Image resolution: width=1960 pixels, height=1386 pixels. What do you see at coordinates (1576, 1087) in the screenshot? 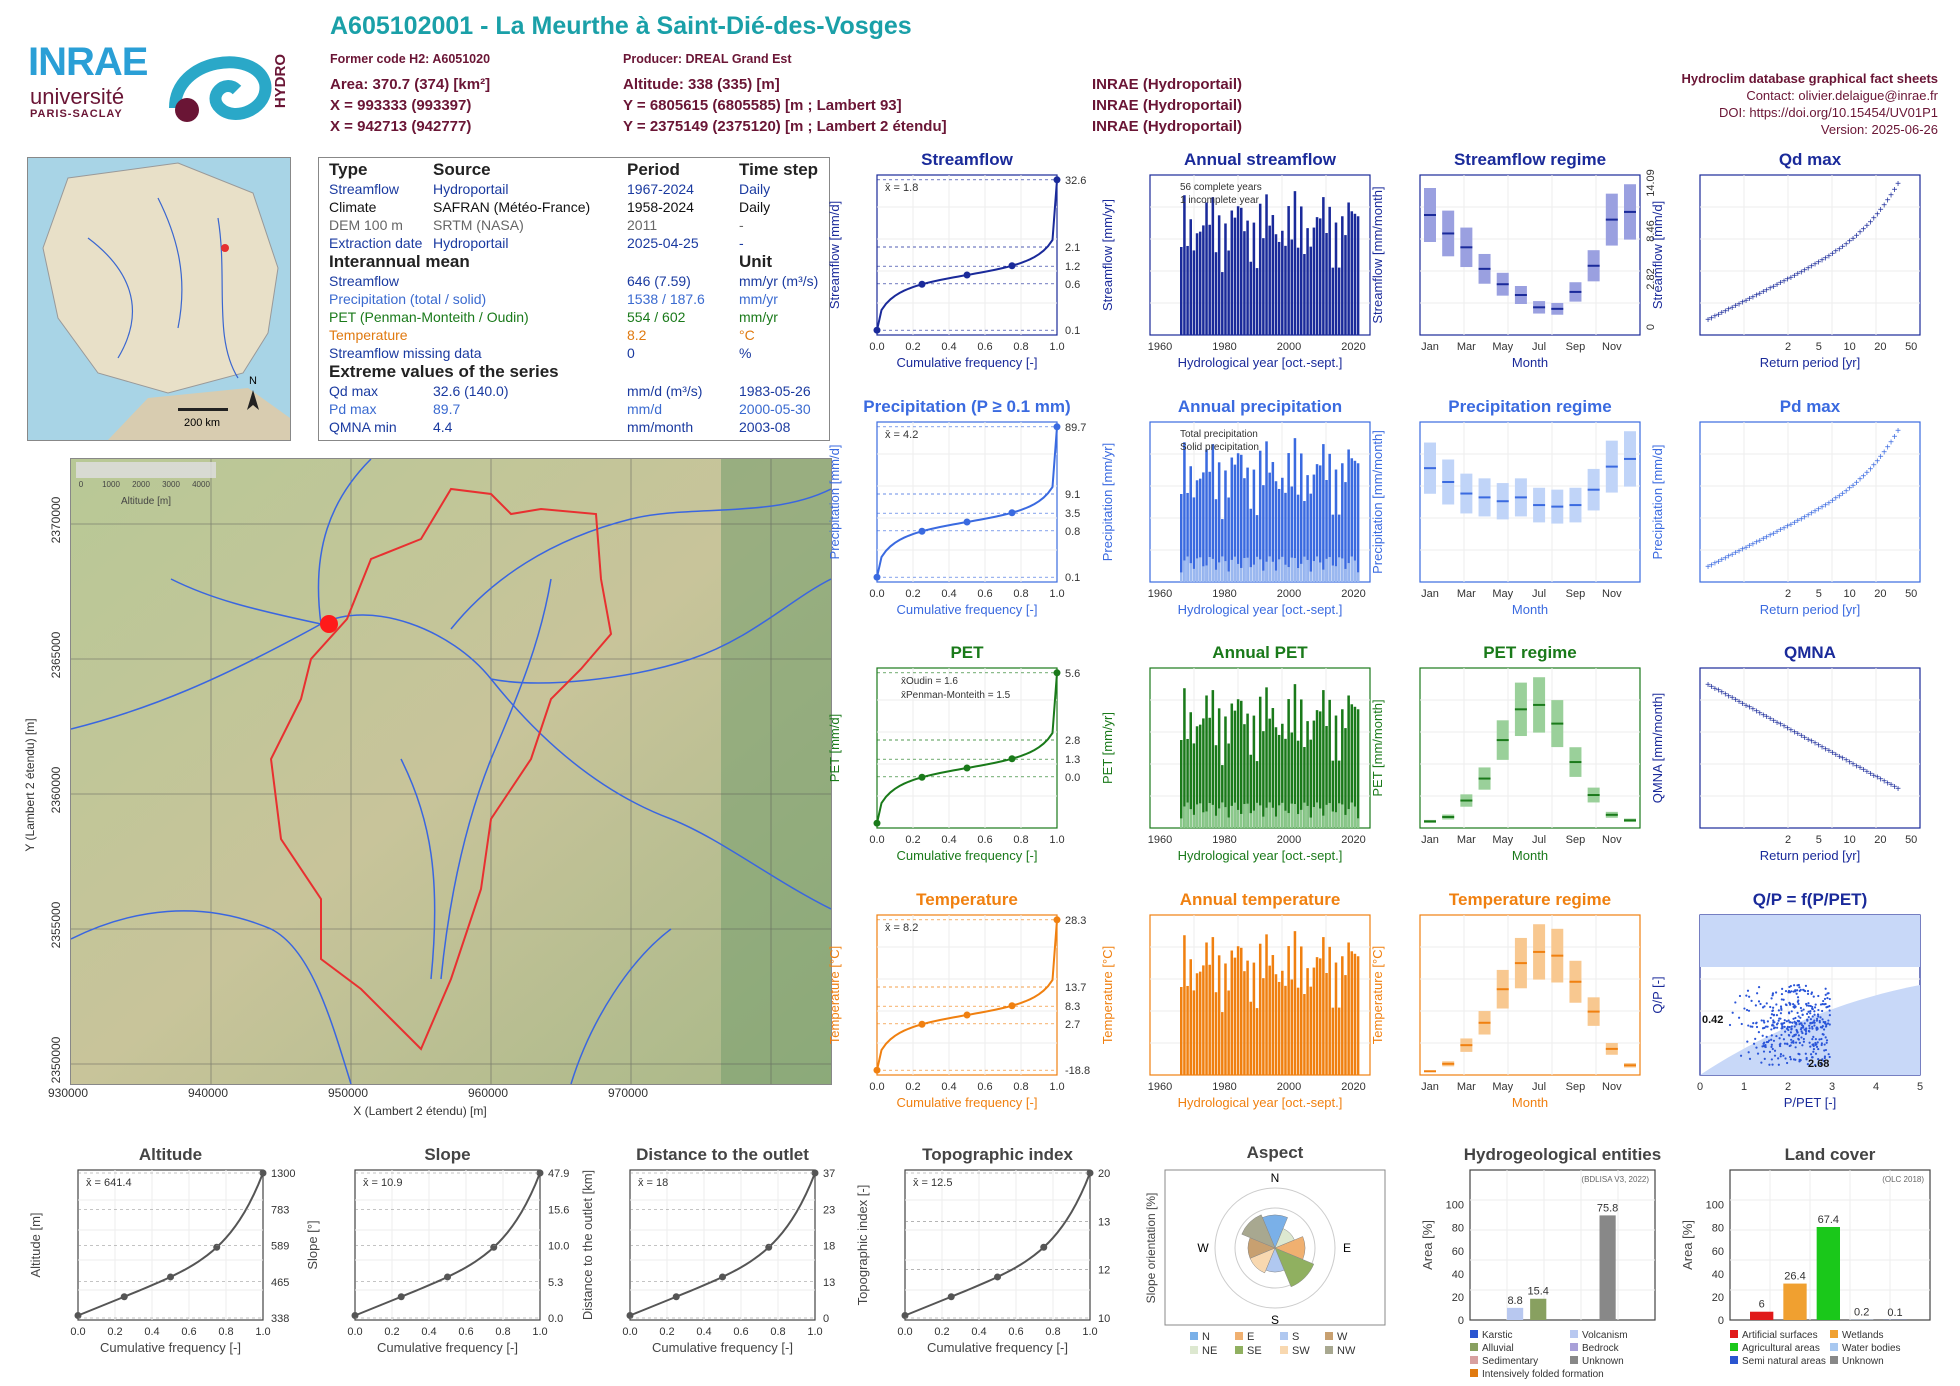
I see `temperature_regime-month: Sep` at bounding box center [1576, 1087].